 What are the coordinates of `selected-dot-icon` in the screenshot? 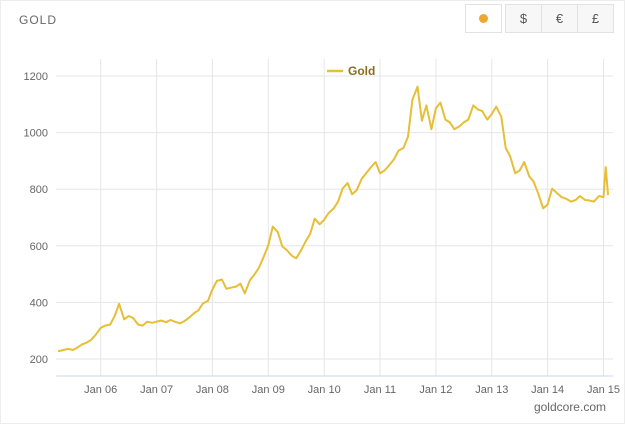 It's located at (483, 18).